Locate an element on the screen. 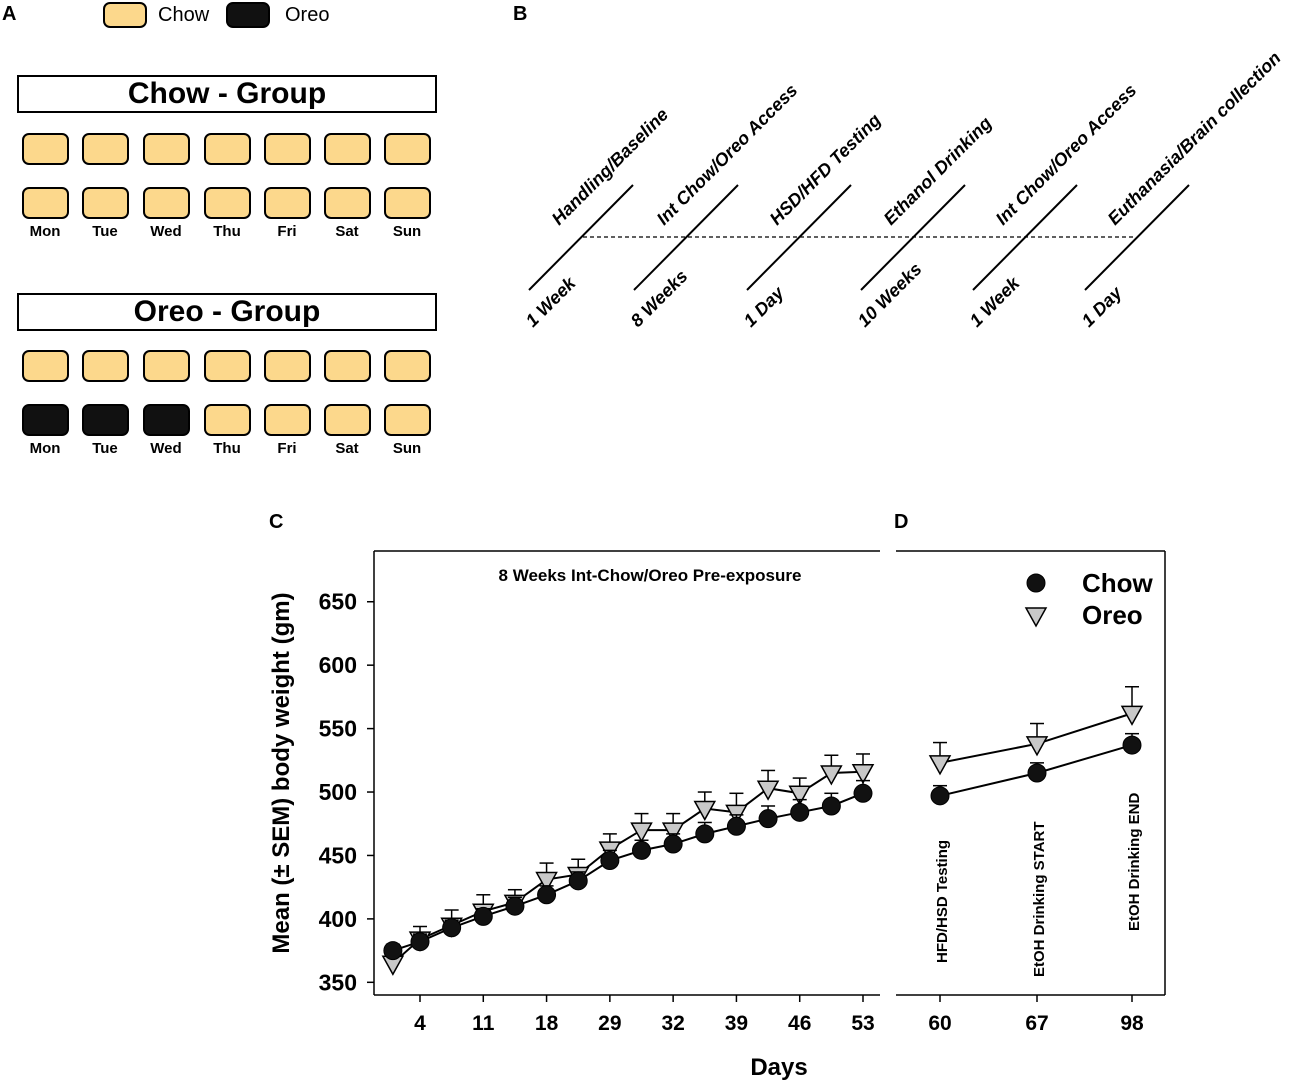  x-tick-label: 18 is located at coordinates (547, 1023).